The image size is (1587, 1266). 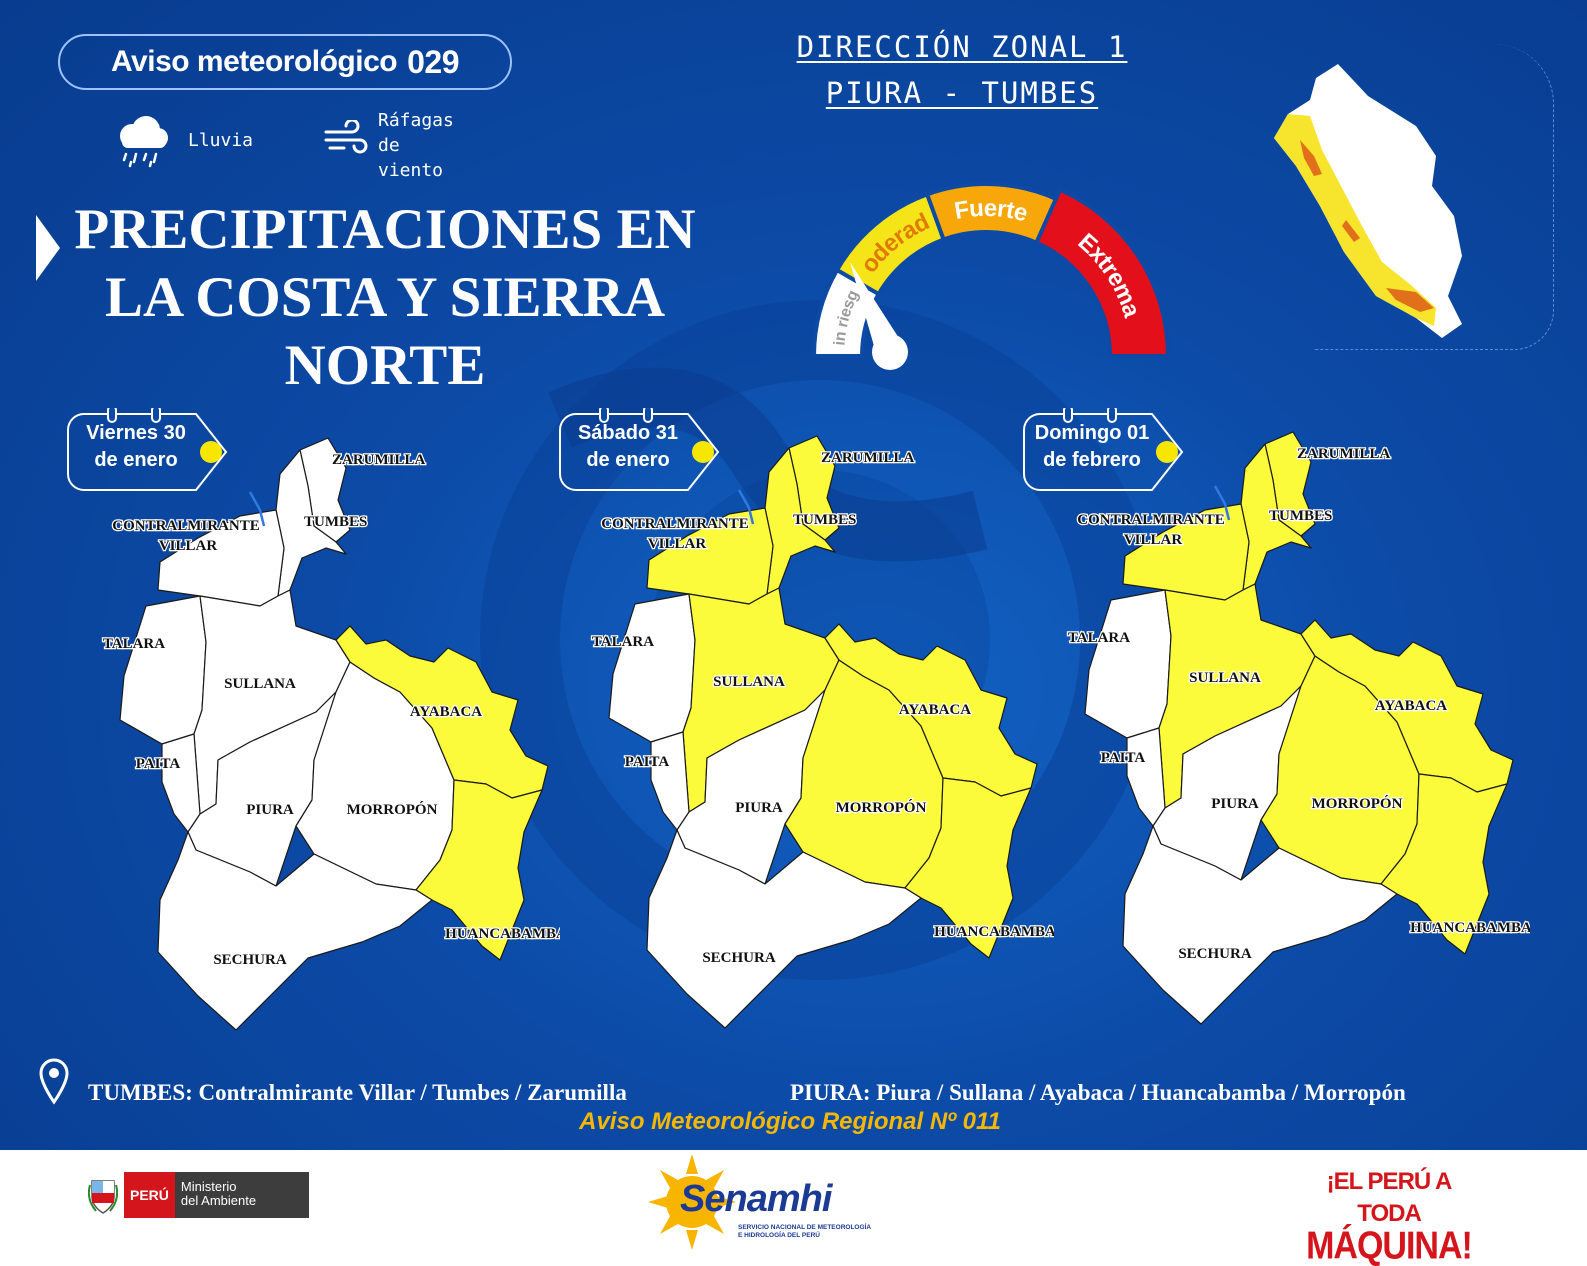 What do you see at coordinates (136, 460) in the screenshot?
I see `day-1-line-2: de enero` at bounding box center [136, 460].